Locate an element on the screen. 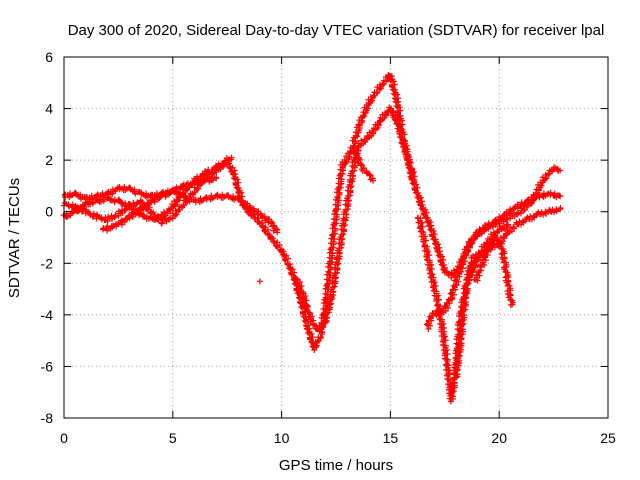  series-9-markers is located at coordinates (507, 292).